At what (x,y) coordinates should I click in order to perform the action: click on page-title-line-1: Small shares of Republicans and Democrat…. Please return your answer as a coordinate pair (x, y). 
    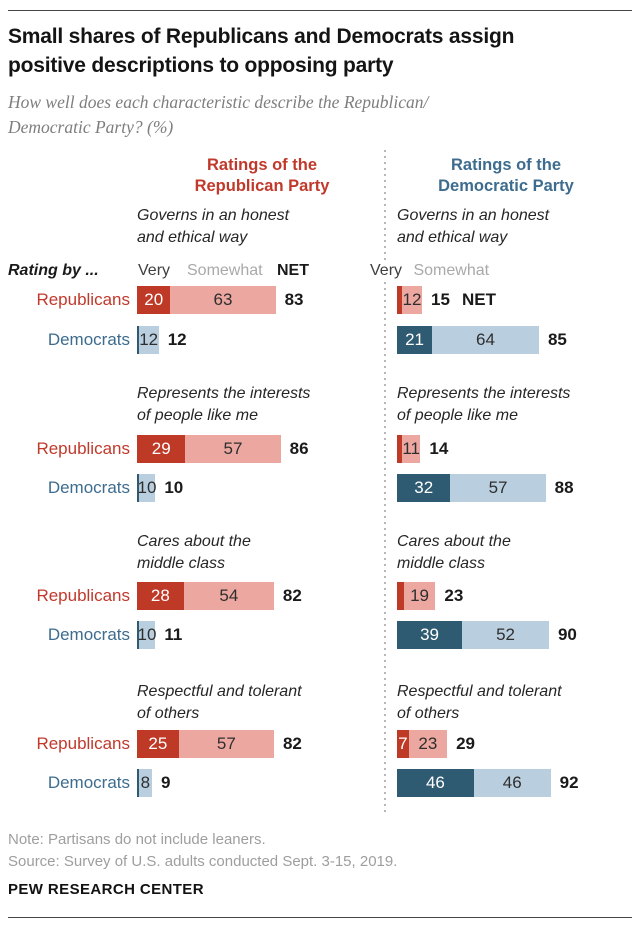
    Looking at the image, I should click on (261, 36).